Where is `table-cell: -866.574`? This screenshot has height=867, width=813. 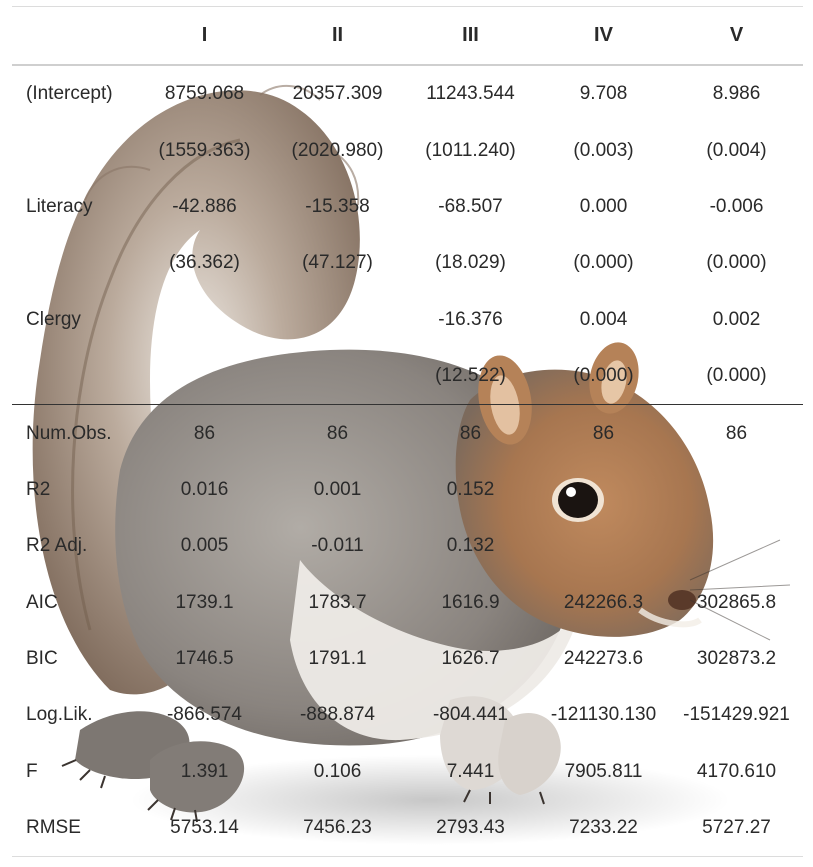
table-cell: -866.574 is located at coordinates (204, 715).